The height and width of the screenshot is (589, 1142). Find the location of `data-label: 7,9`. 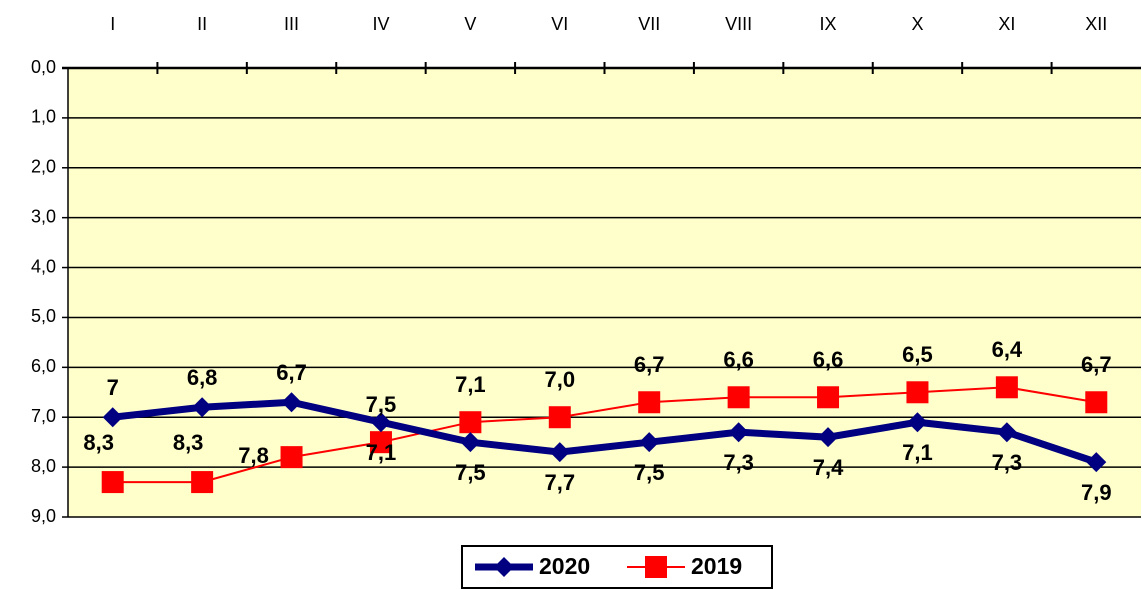

data-label: 7,9 is located at coordinates (1096, 492).